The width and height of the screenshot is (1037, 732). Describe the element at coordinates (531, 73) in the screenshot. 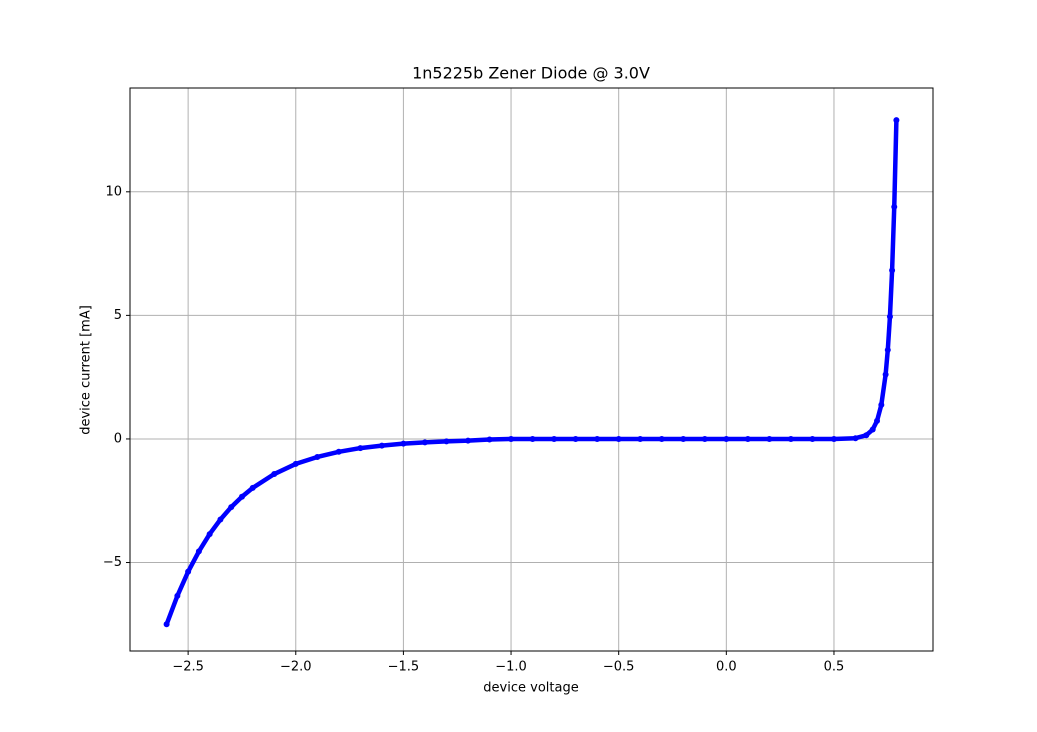

I see `chart-title: 1n5225b Zener Diode @ 3.0V` at that location.